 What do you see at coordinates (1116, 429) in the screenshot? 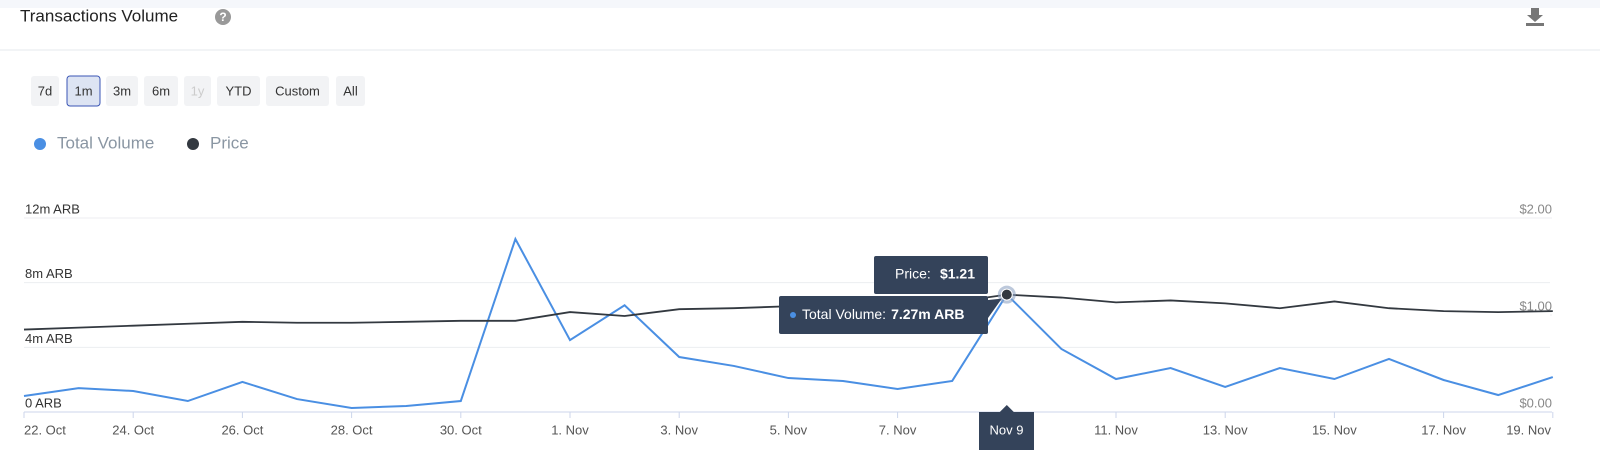
I see `x-tick-label: 11. Nov` at bounding box center [1116, 429].